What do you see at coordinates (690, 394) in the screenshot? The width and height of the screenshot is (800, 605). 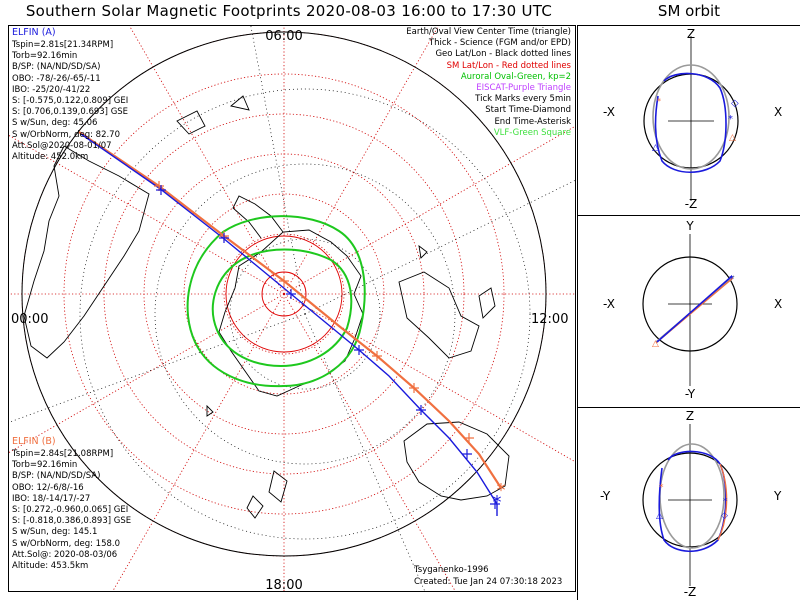 I see `orbit-xy-bottom: -Y` at bounding box center [690, 394].